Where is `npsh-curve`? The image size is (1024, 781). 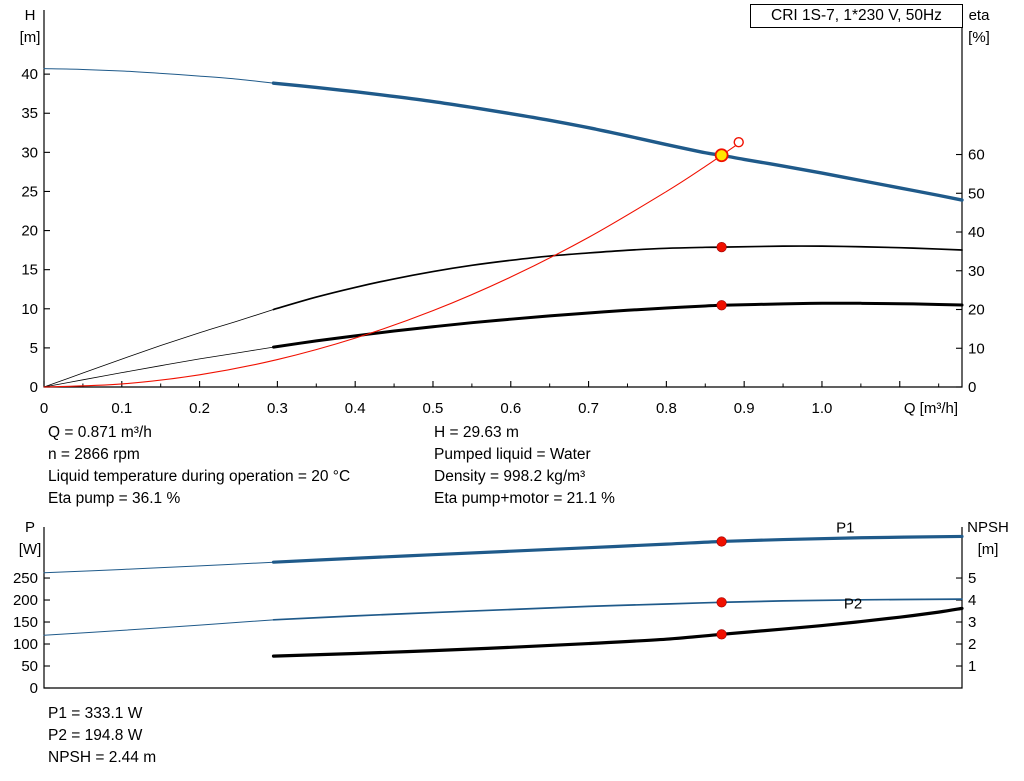 npsh-curve is located at coordinates (617, 632).